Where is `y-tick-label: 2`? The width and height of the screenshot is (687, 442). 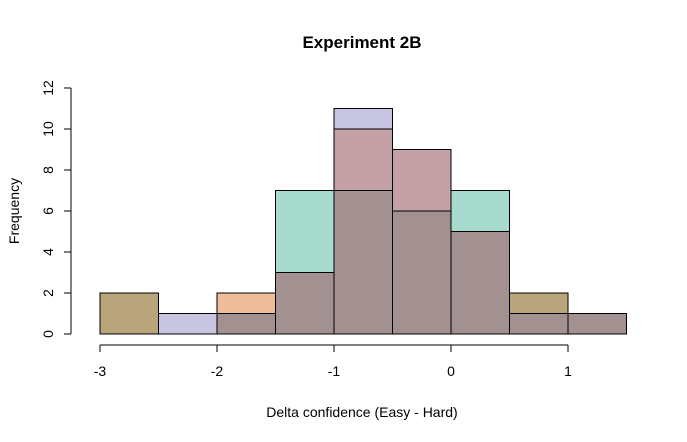 y-tick-label: 2 is located at coordinates (48, 293).